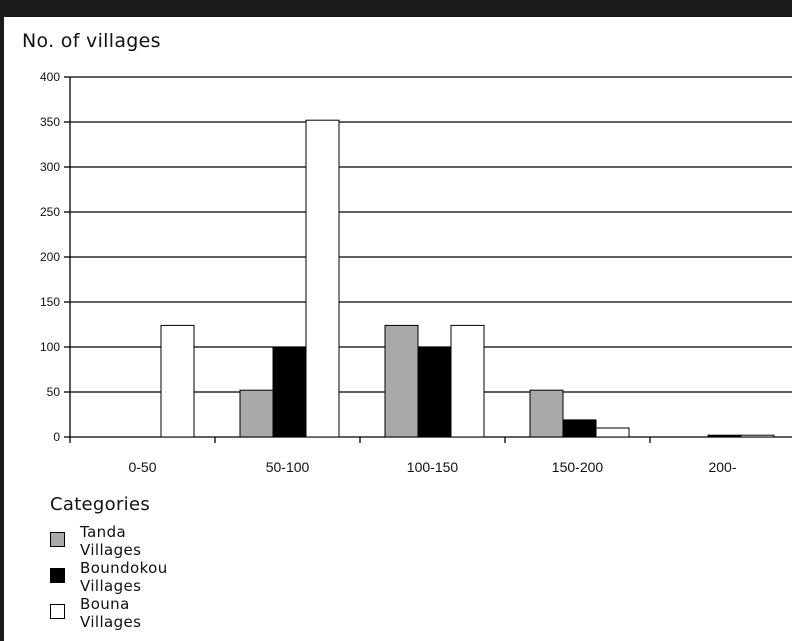 The height and width of the screenshot is (641, 792). Describe the element at coordinates (56, 437) in the screenshot. I see `y-tick-label: 0` at that location.